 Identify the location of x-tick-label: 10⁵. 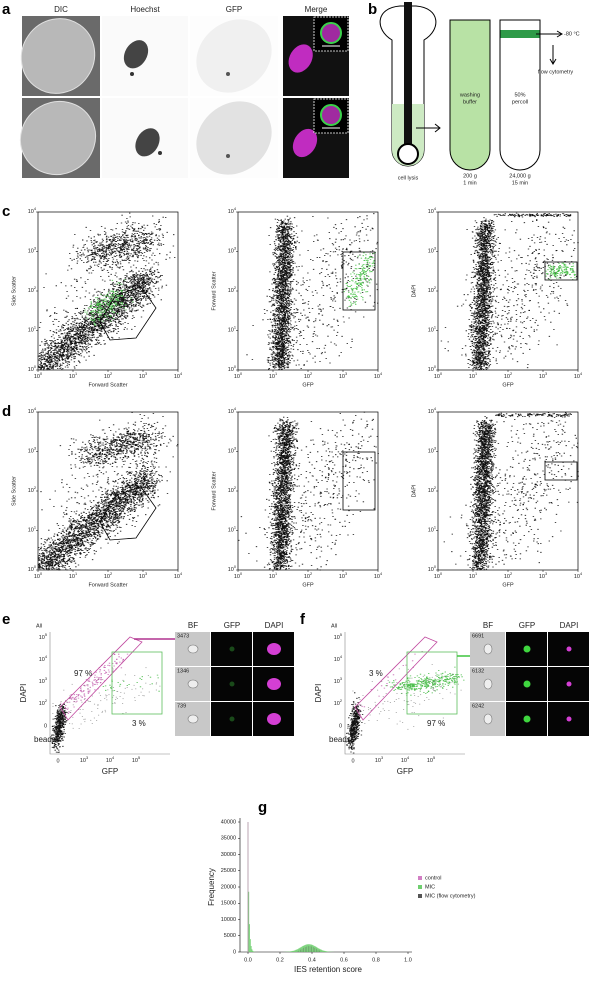
(136, 760).